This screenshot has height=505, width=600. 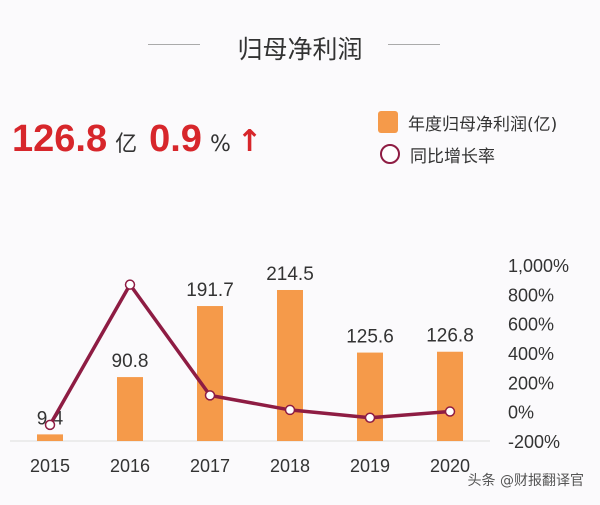 What do you see at coordinates (60, 139) in the screenshot?
I see `kpi-value: 126.8` at bounding box center [60, 139].